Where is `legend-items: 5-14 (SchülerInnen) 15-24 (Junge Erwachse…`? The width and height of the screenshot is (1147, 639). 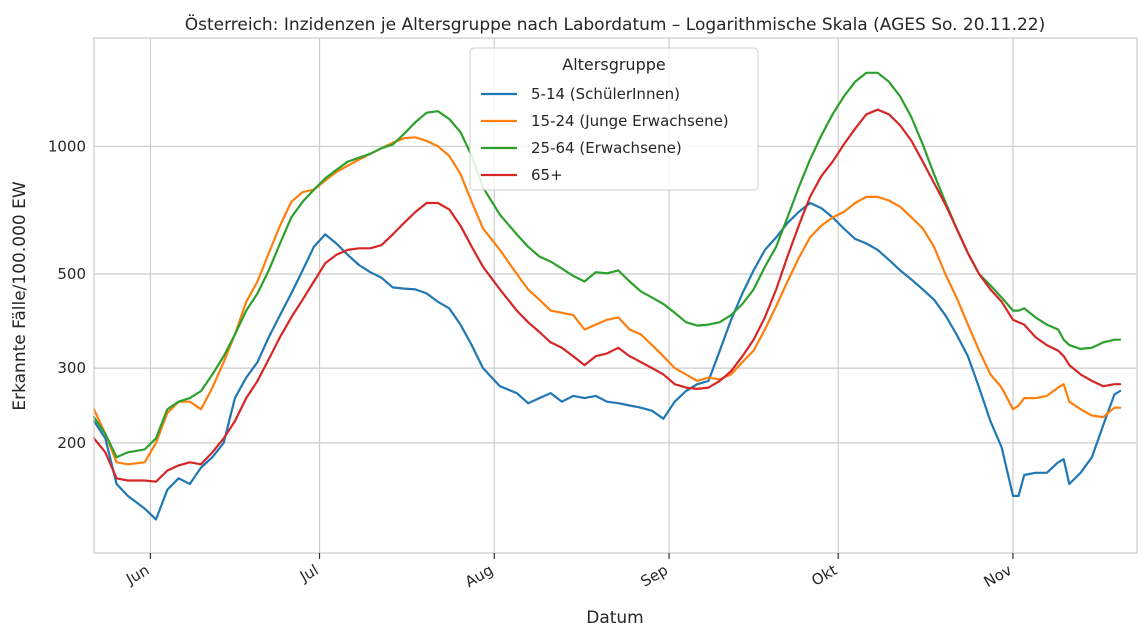 legend-items: 5-14 (SchülerInnen) 15-24 (Junge Erwachse… is located at coordinates (605, 134).